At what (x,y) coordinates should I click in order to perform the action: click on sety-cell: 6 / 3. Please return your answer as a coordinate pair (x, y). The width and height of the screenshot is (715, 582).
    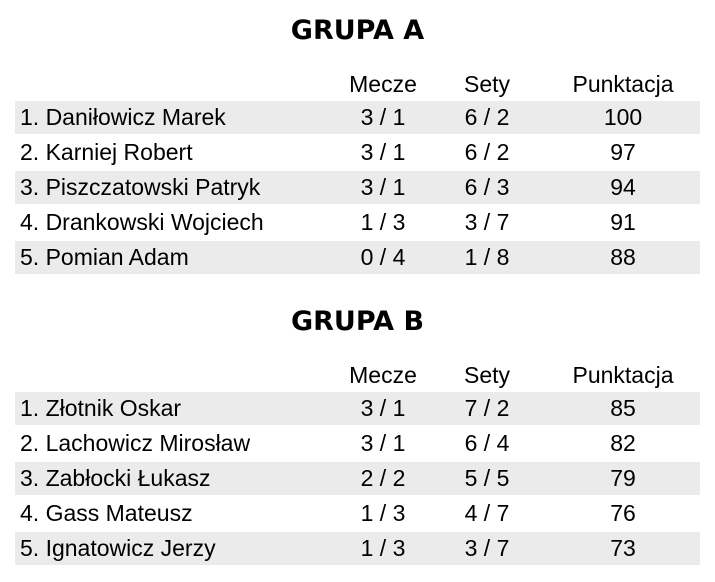
    Looking at the image, I should click on (487, 187).